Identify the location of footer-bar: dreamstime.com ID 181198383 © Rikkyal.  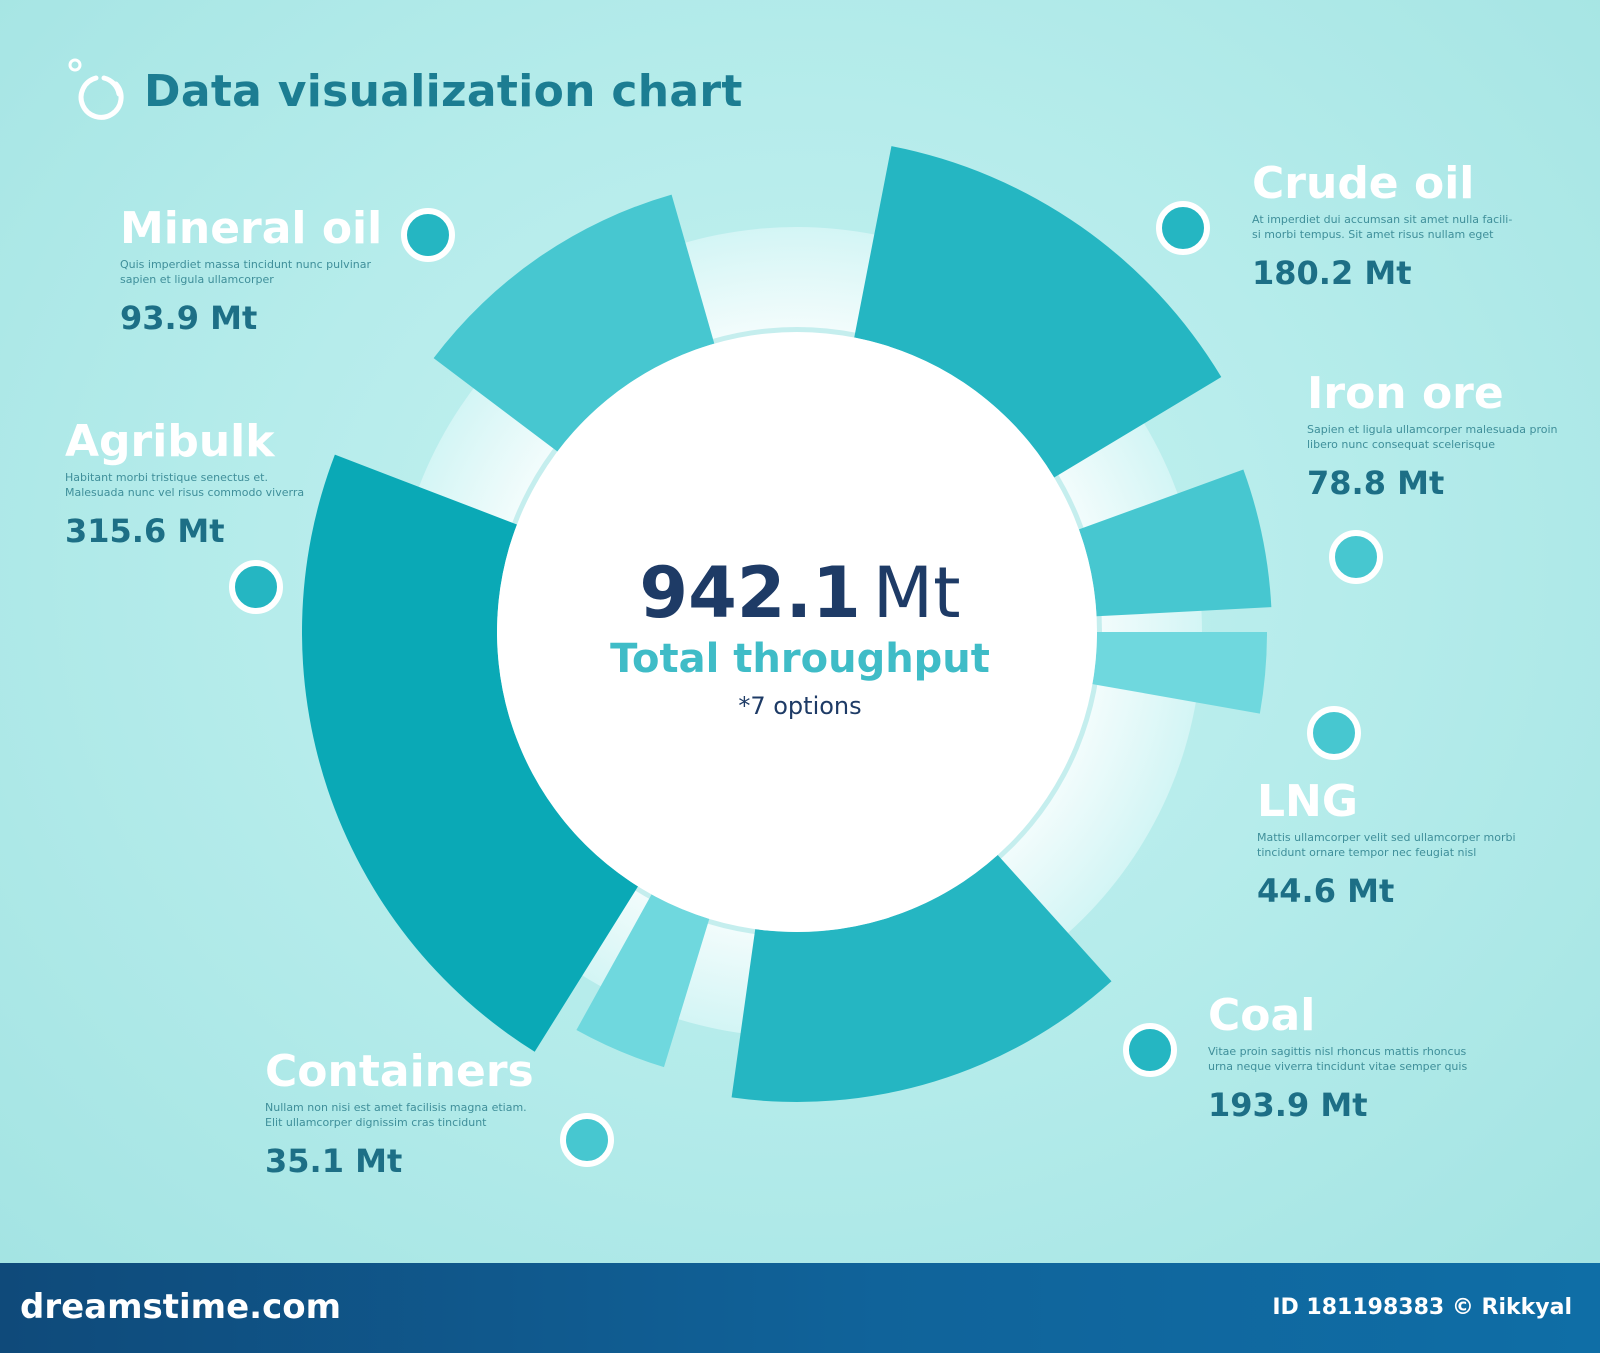
(800, 1308).